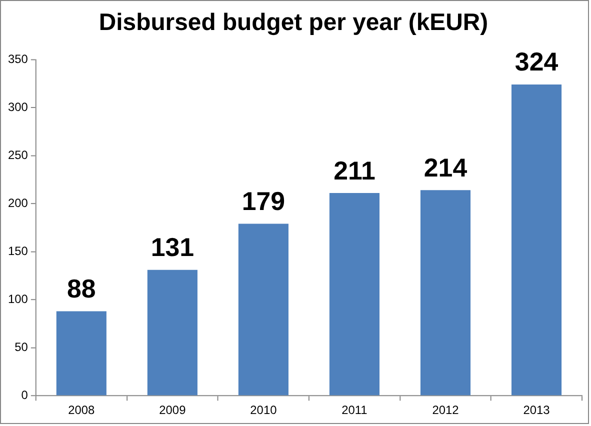  Describe the element at coordinates (355, 171) in the screenshot. I see `data-label: 211` at that location.